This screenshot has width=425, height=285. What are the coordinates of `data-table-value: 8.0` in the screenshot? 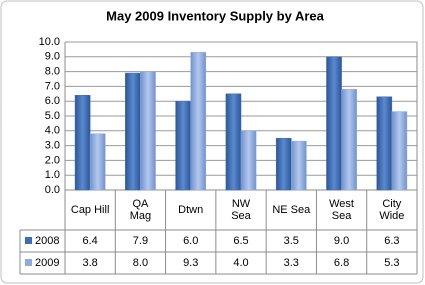 It's located at (140, 263).